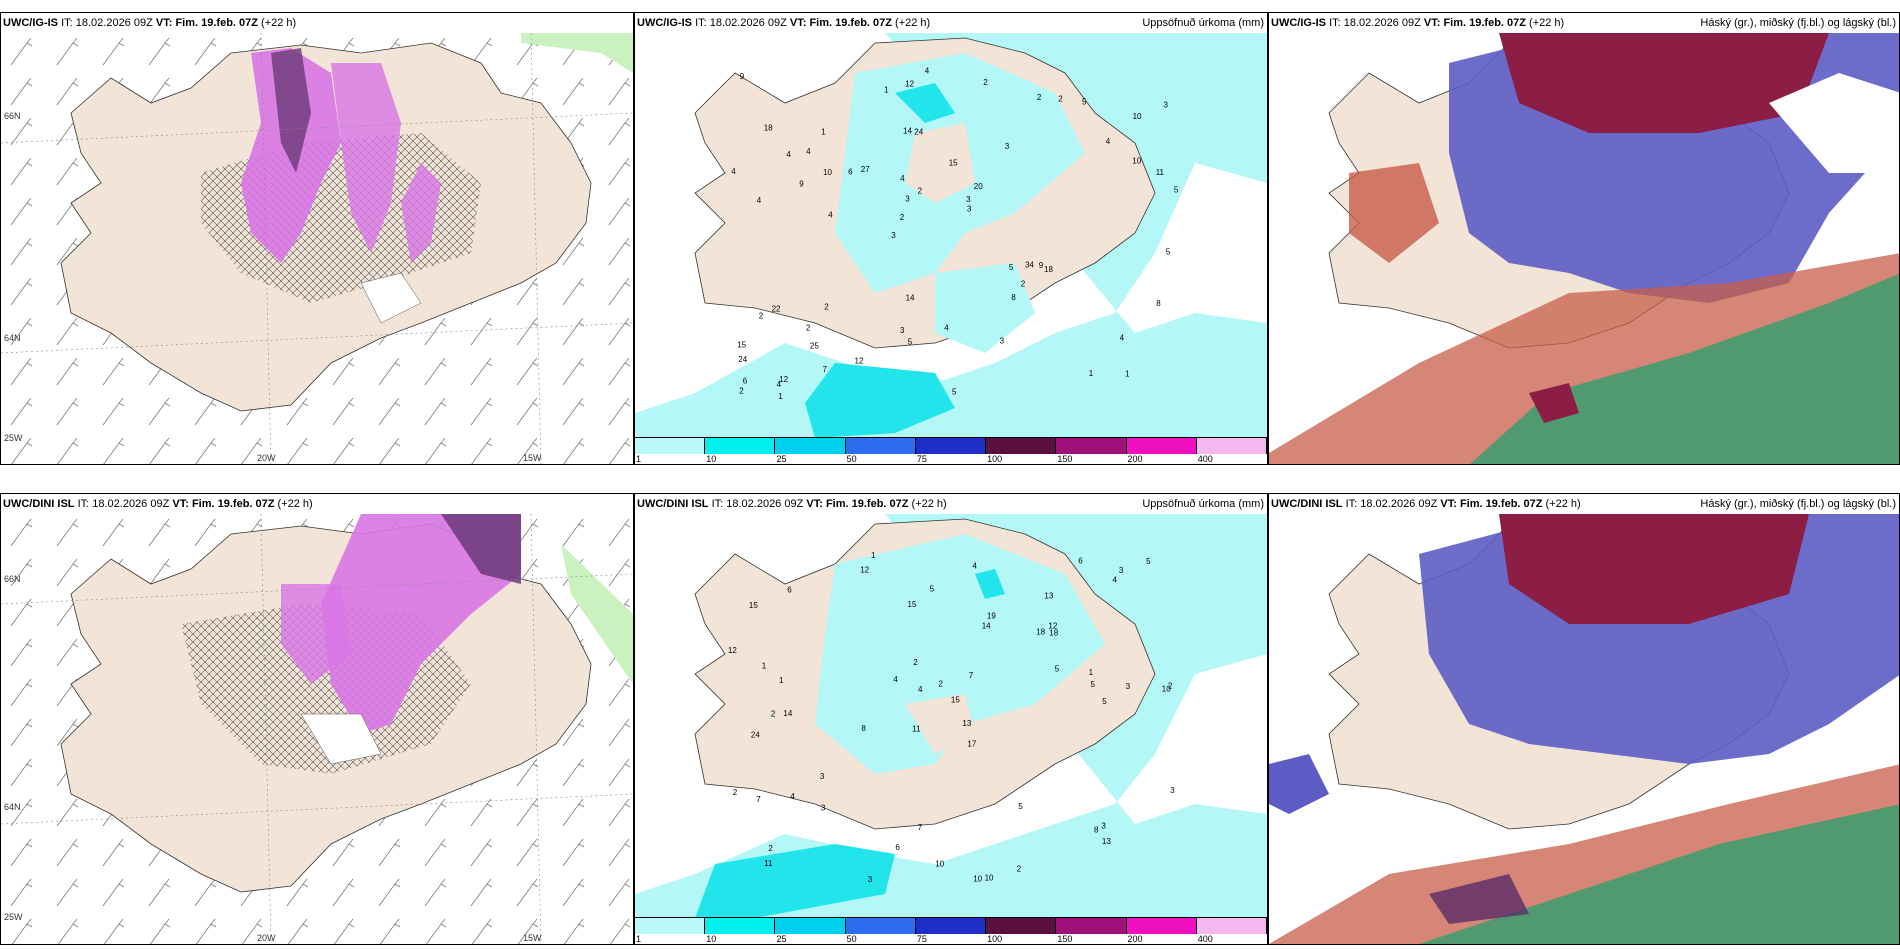 The image size is (1900, 950). Describe the element at coordinates (1135, 939) in the screenshot. I see `colorbar-label: 200` at that location.